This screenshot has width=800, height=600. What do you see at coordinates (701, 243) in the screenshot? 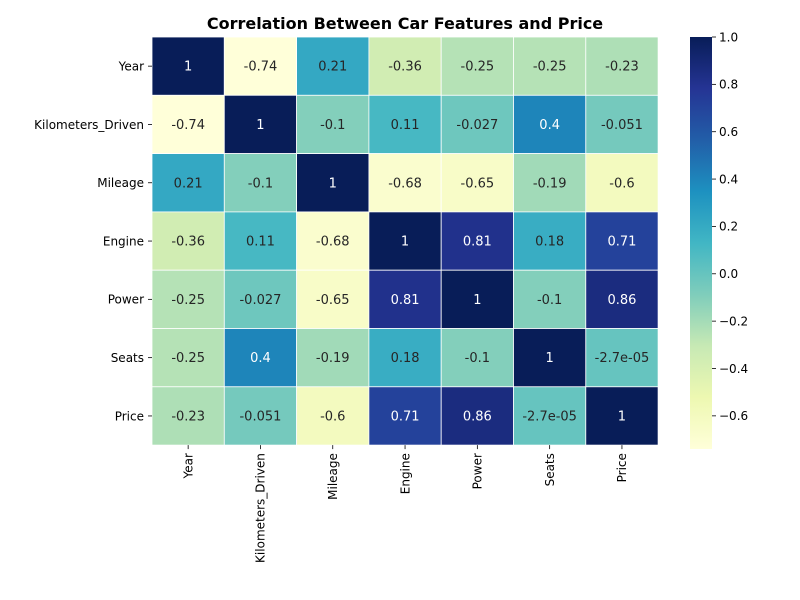
I see `colorbar-gradient` at bounding box center [701, 243].